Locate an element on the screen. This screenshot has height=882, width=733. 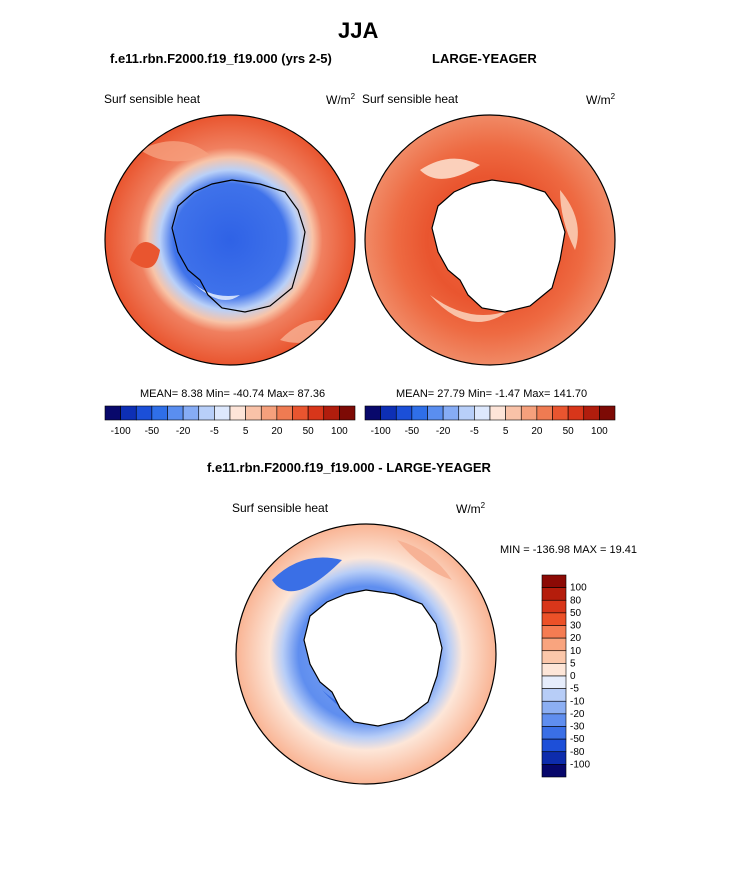
panel2-min-label: Min= is located at coordinates (480, 394).